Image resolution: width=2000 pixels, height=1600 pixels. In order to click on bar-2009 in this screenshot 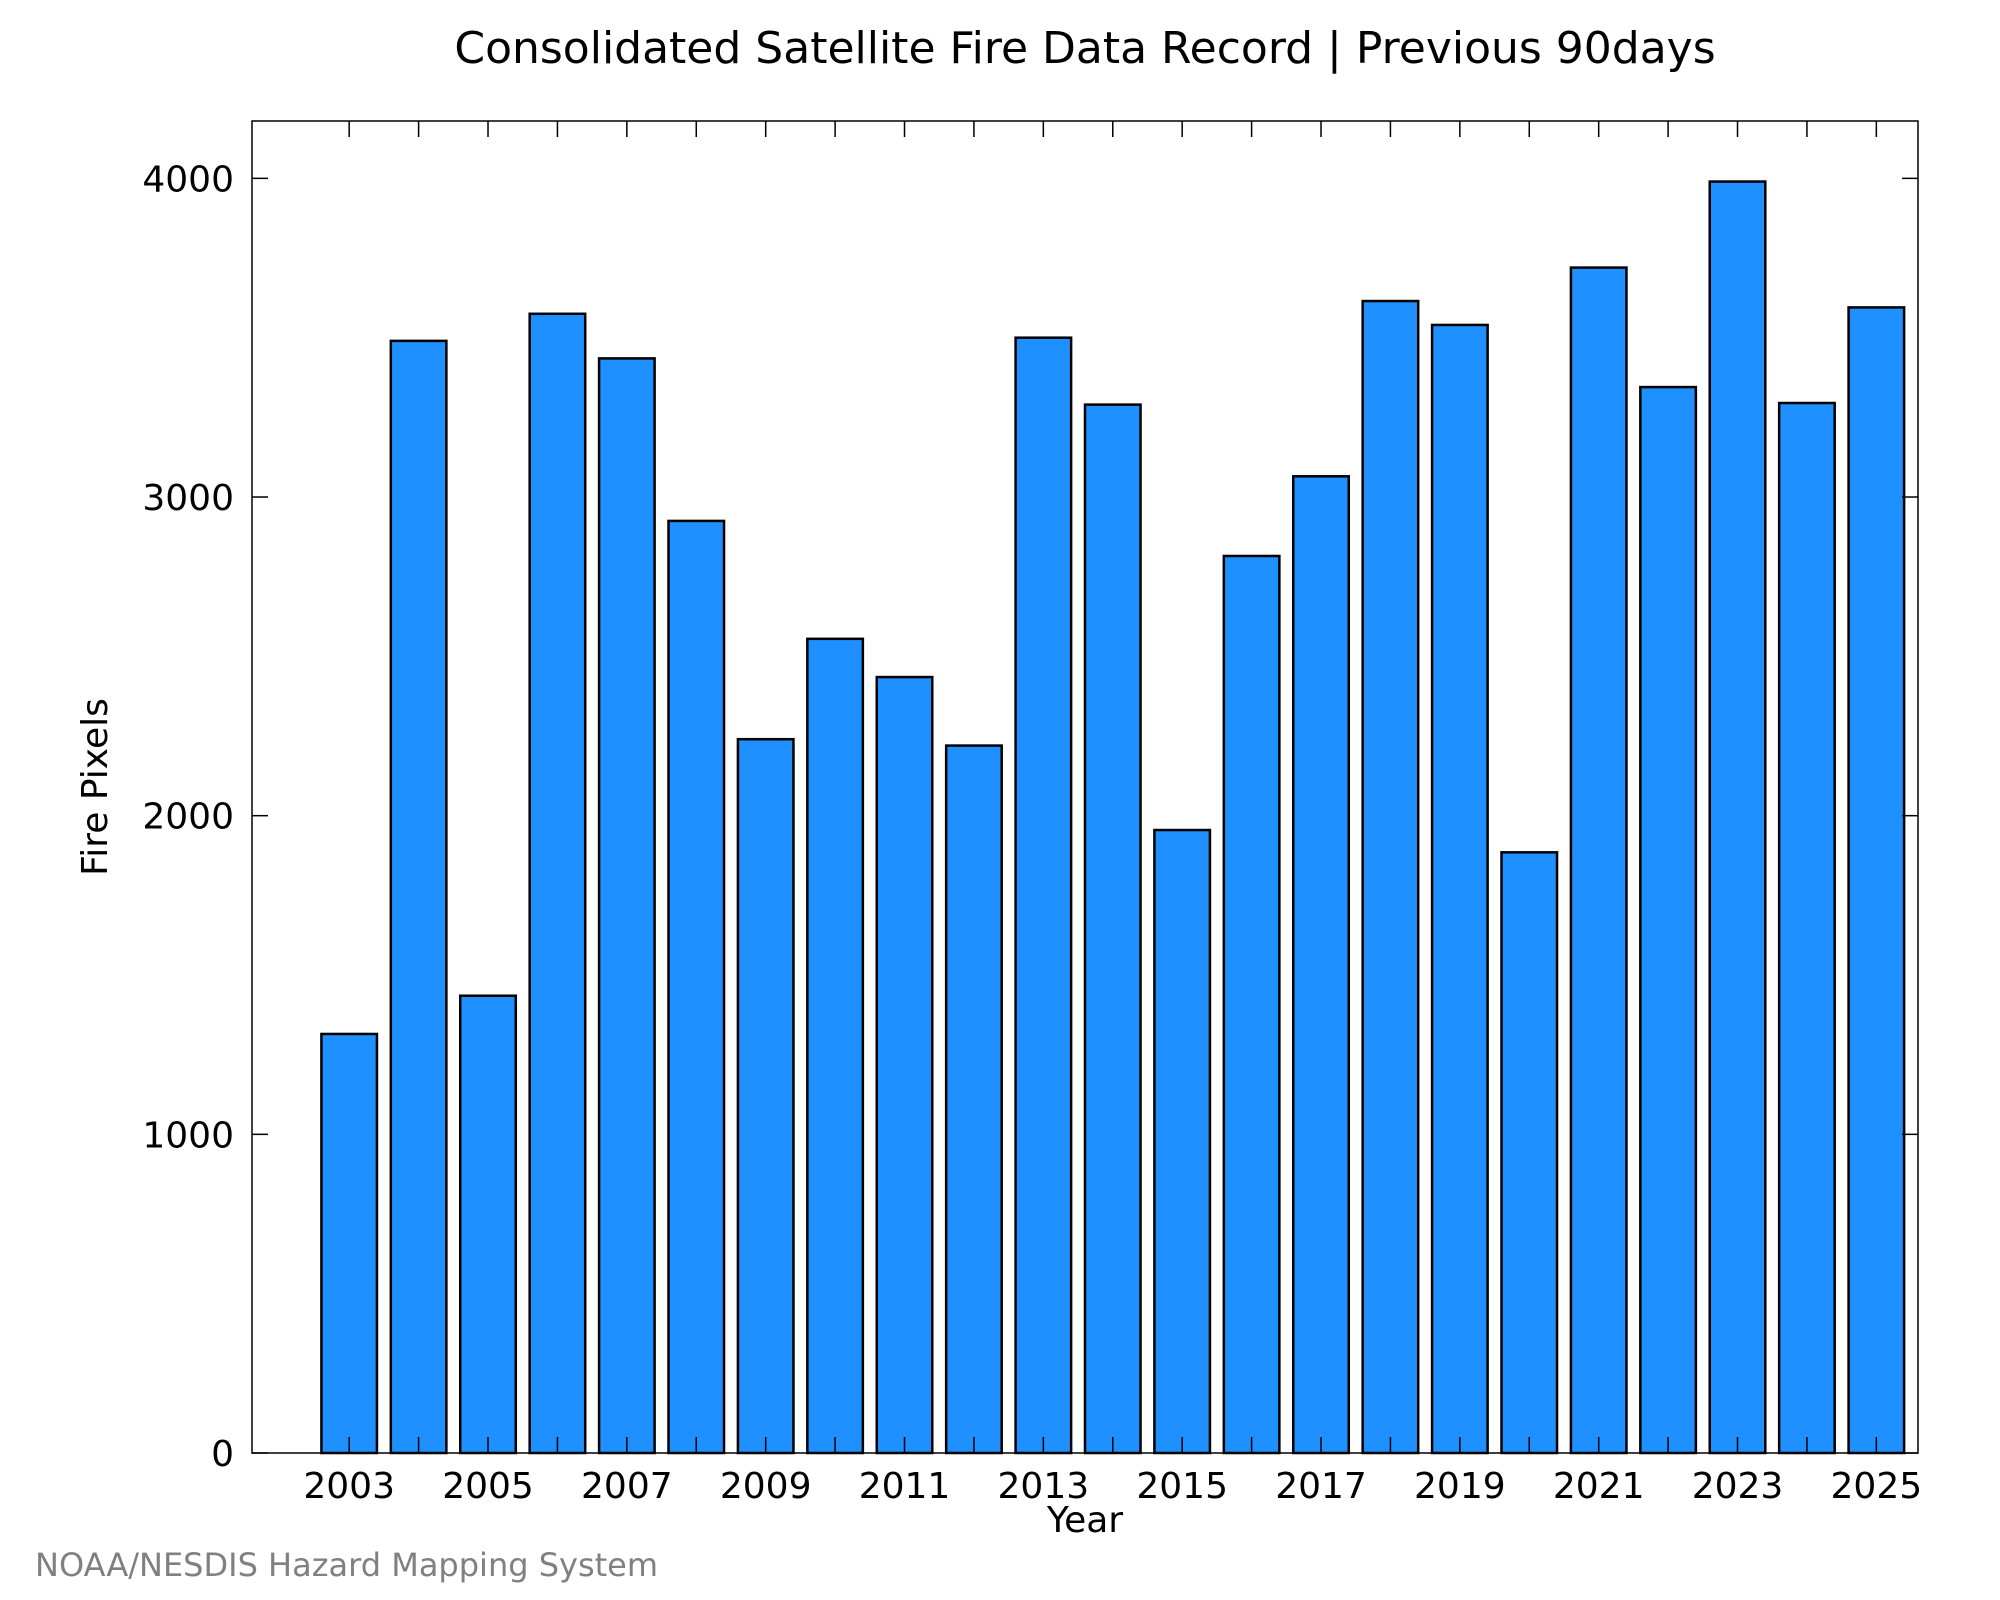, I will do `click(765, 1096)`.